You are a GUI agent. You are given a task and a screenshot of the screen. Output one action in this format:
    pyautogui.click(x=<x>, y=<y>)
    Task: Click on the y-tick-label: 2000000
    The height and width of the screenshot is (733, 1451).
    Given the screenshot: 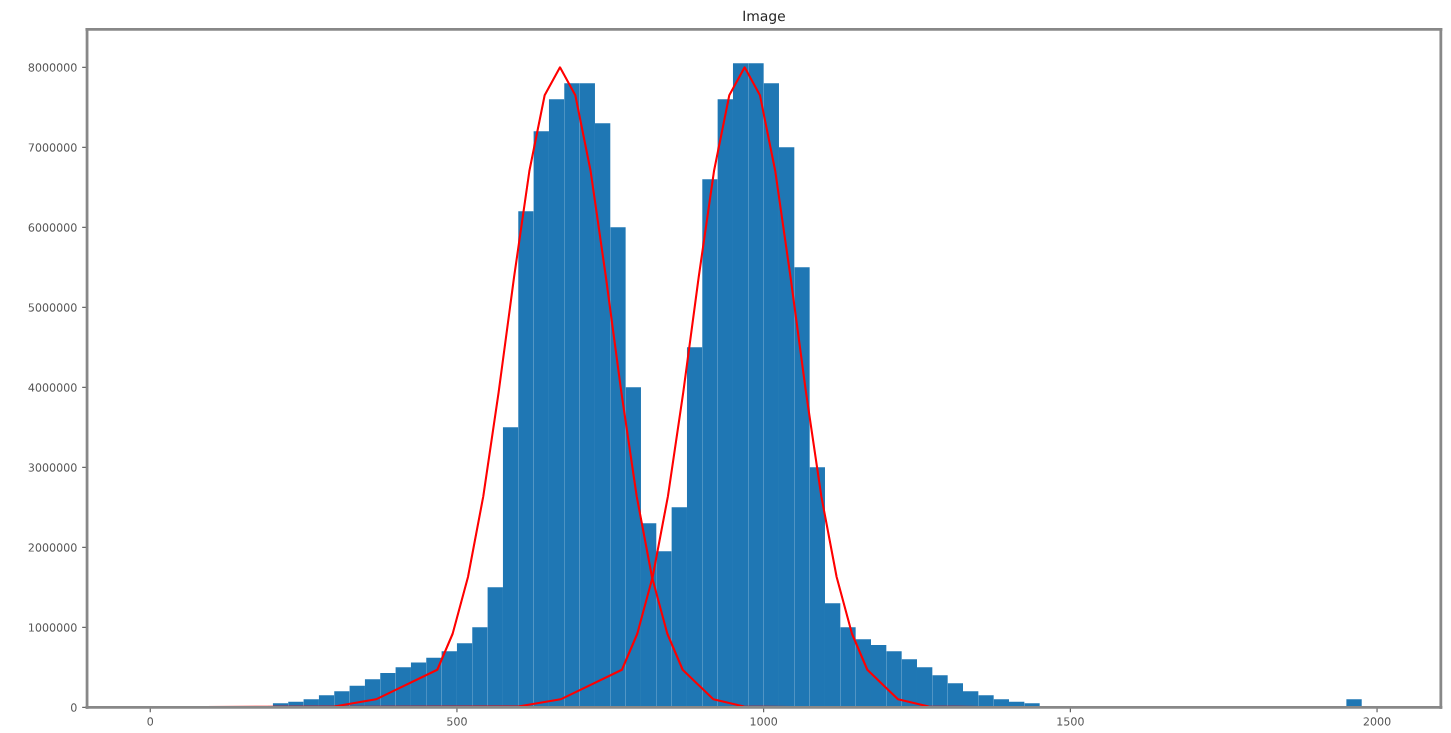 What is the action you would take?
    pyautogui.click(x=52, y=547)
    